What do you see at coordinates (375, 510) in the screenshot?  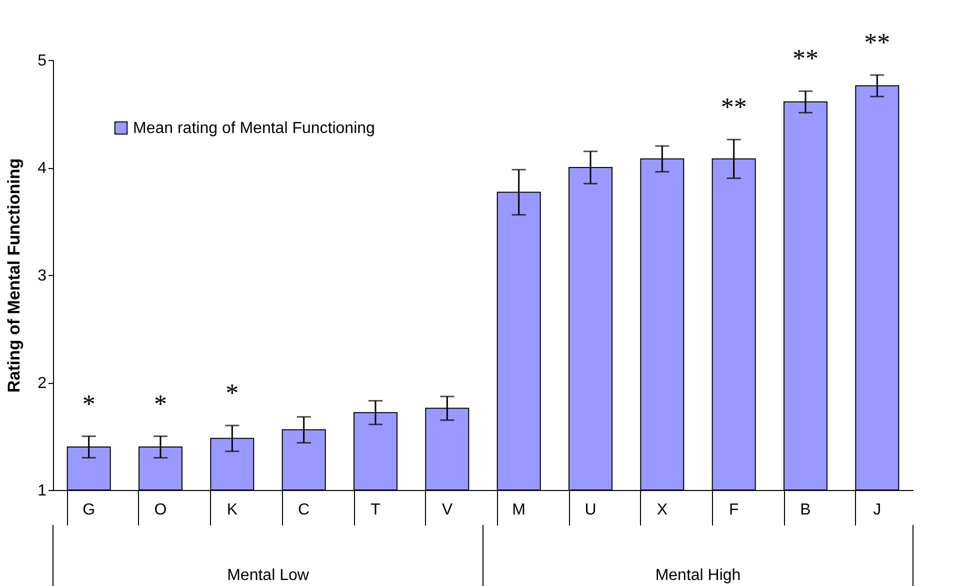 I see `x-tick-label: T` at bounding box center [375, 510].